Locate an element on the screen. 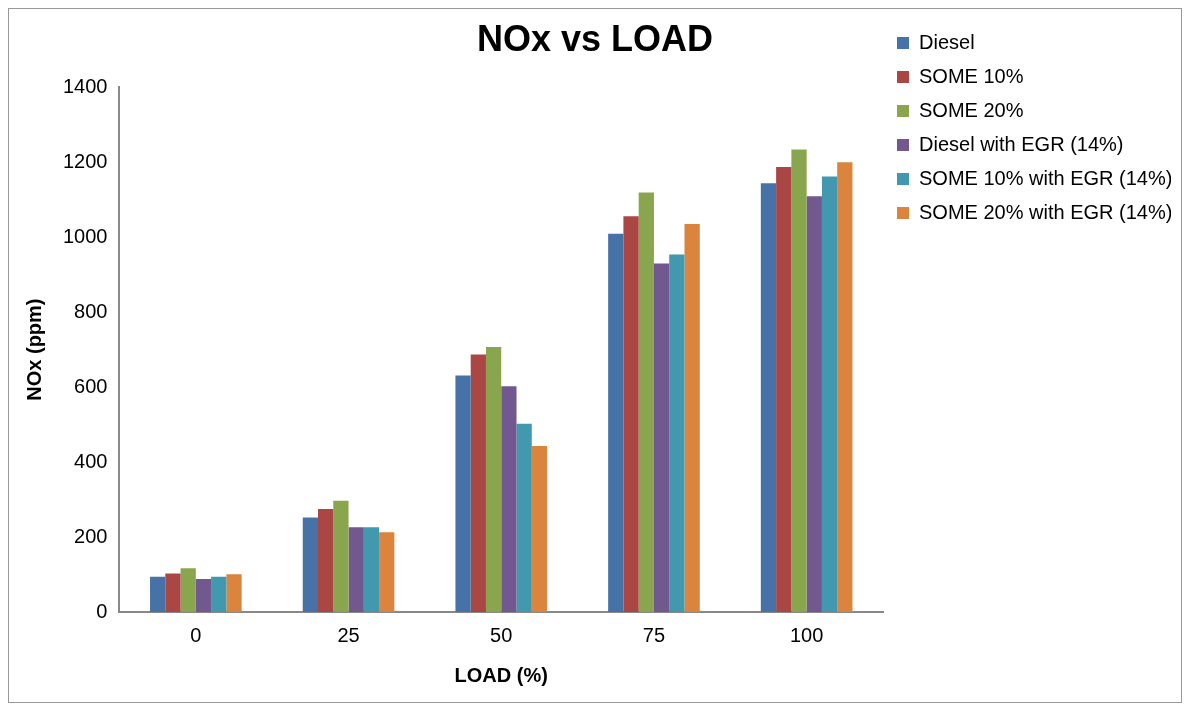  y-axis-title: NOx (ppm) is located at coordinates (33, 349).